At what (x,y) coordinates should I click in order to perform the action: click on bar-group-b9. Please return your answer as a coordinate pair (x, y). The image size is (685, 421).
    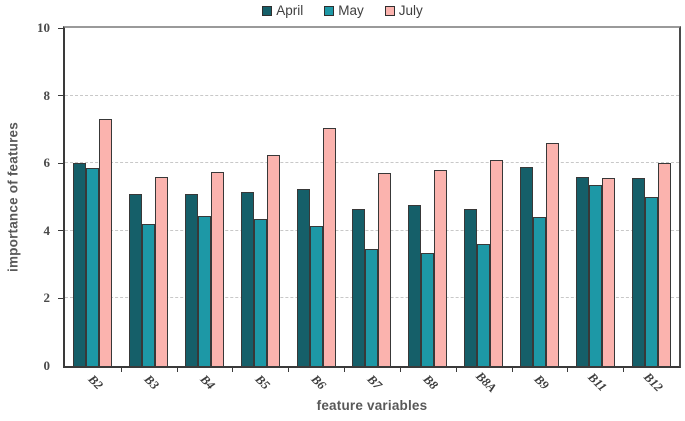
    Looking at the image, I should click on (540, 197).